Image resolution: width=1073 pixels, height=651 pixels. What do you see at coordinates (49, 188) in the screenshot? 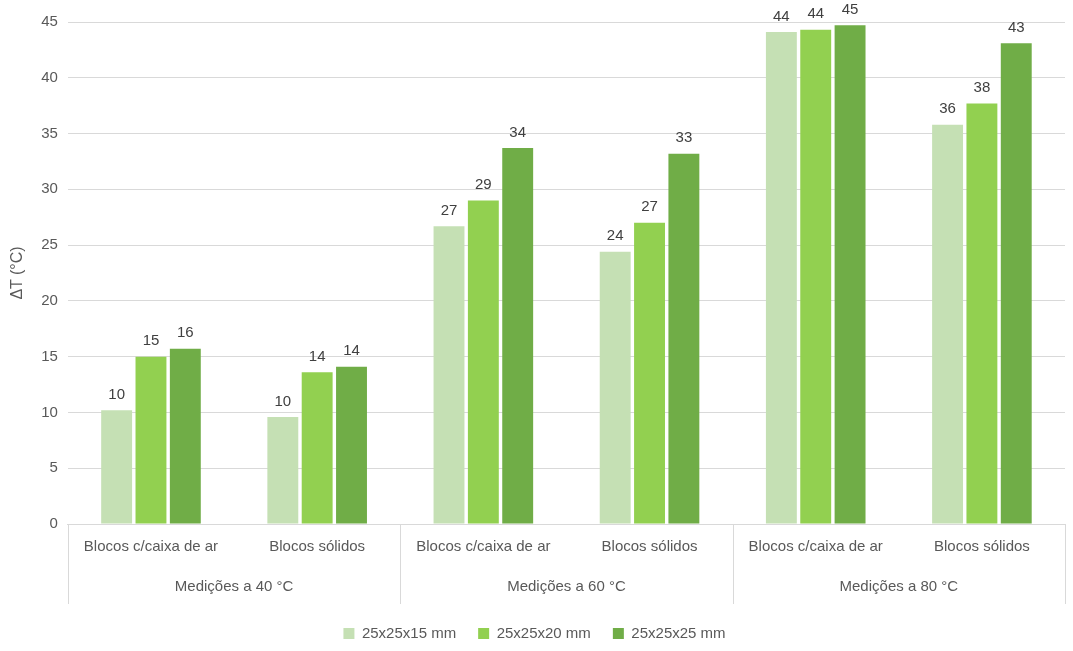
I see `y-tick-label: 30` at bounding box center [49, 188].